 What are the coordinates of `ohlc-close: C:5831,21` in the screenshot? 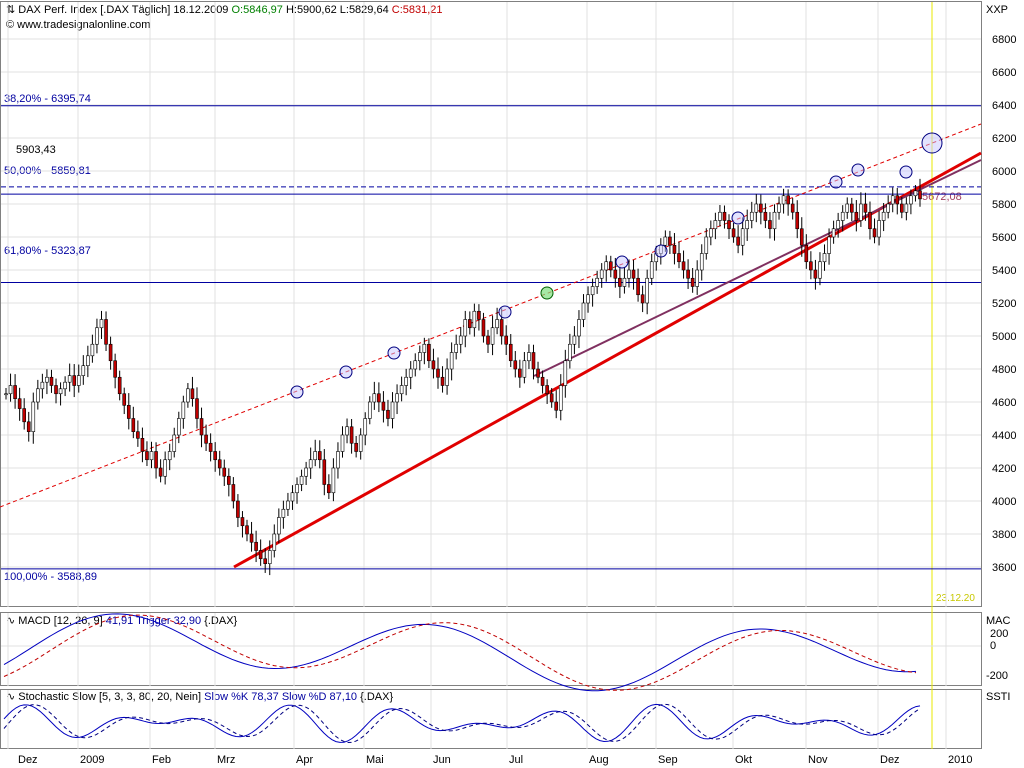 It's located at (417, 10).